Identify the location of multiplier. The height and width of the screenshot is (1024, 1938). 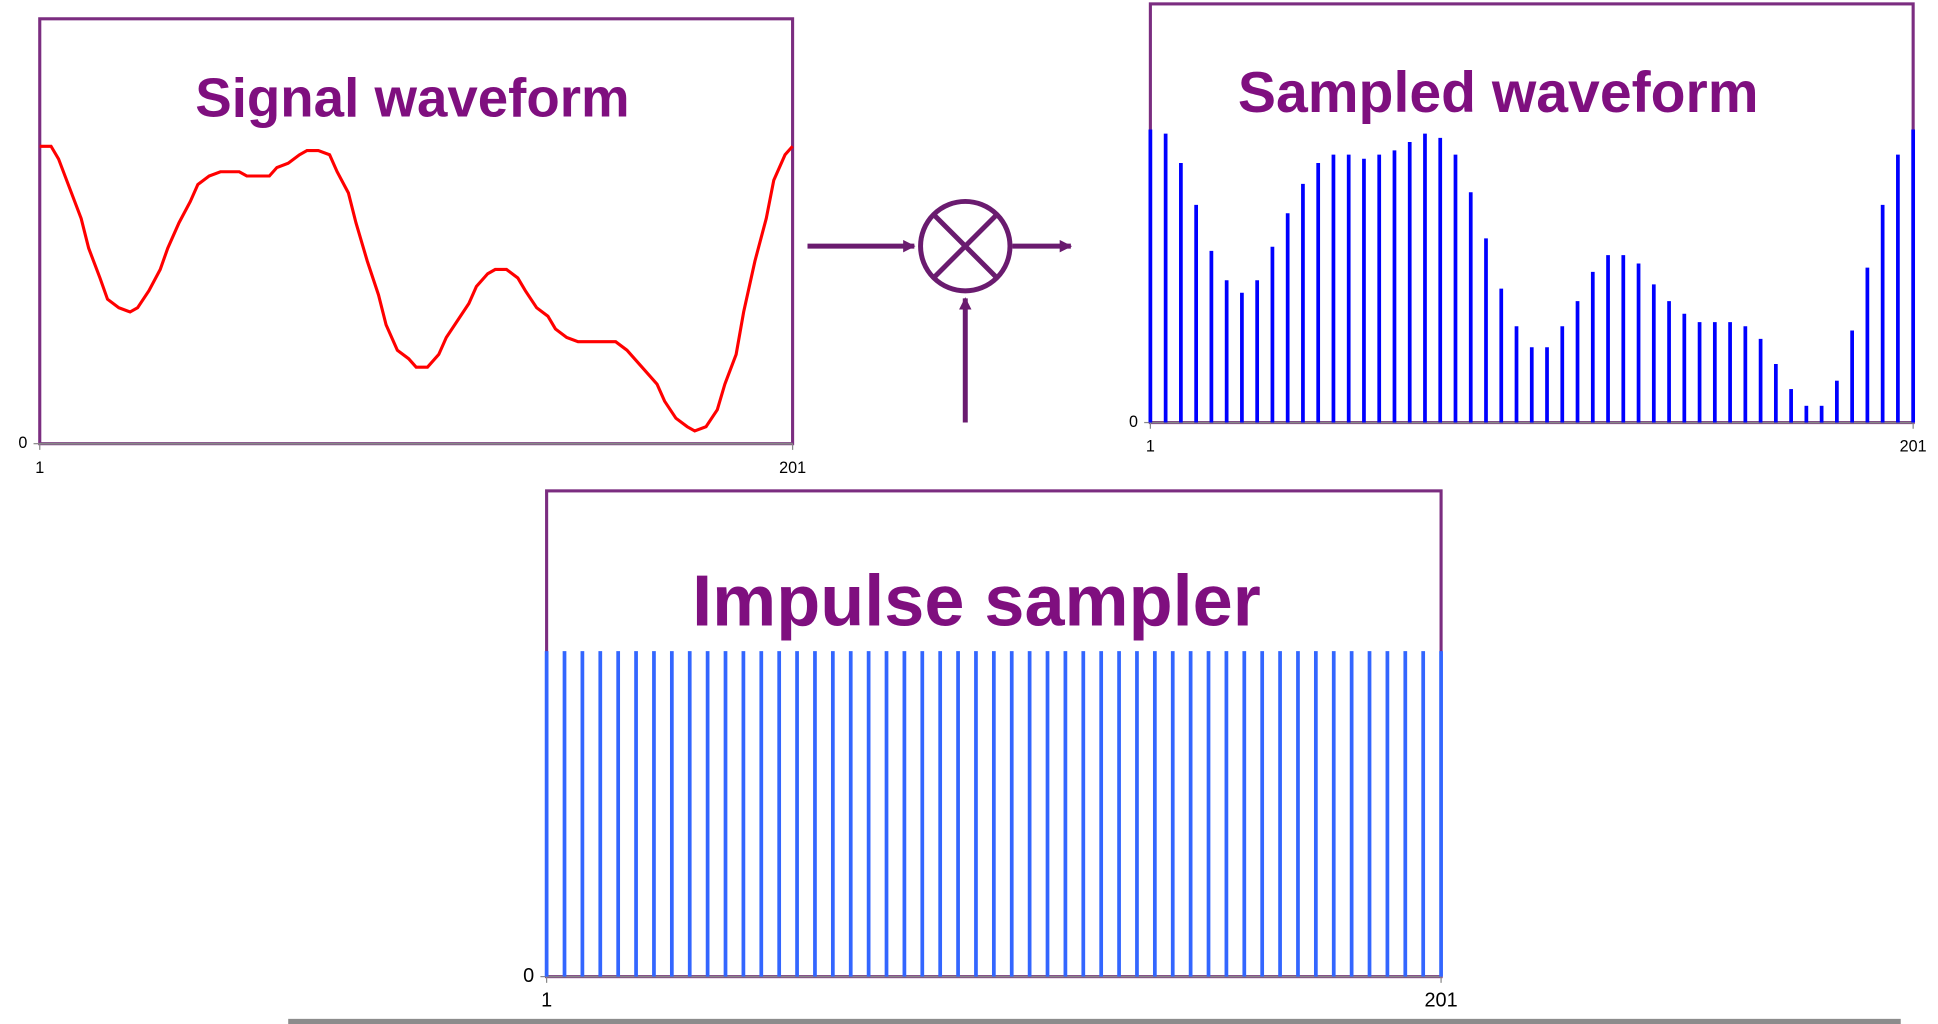
(940, 310).